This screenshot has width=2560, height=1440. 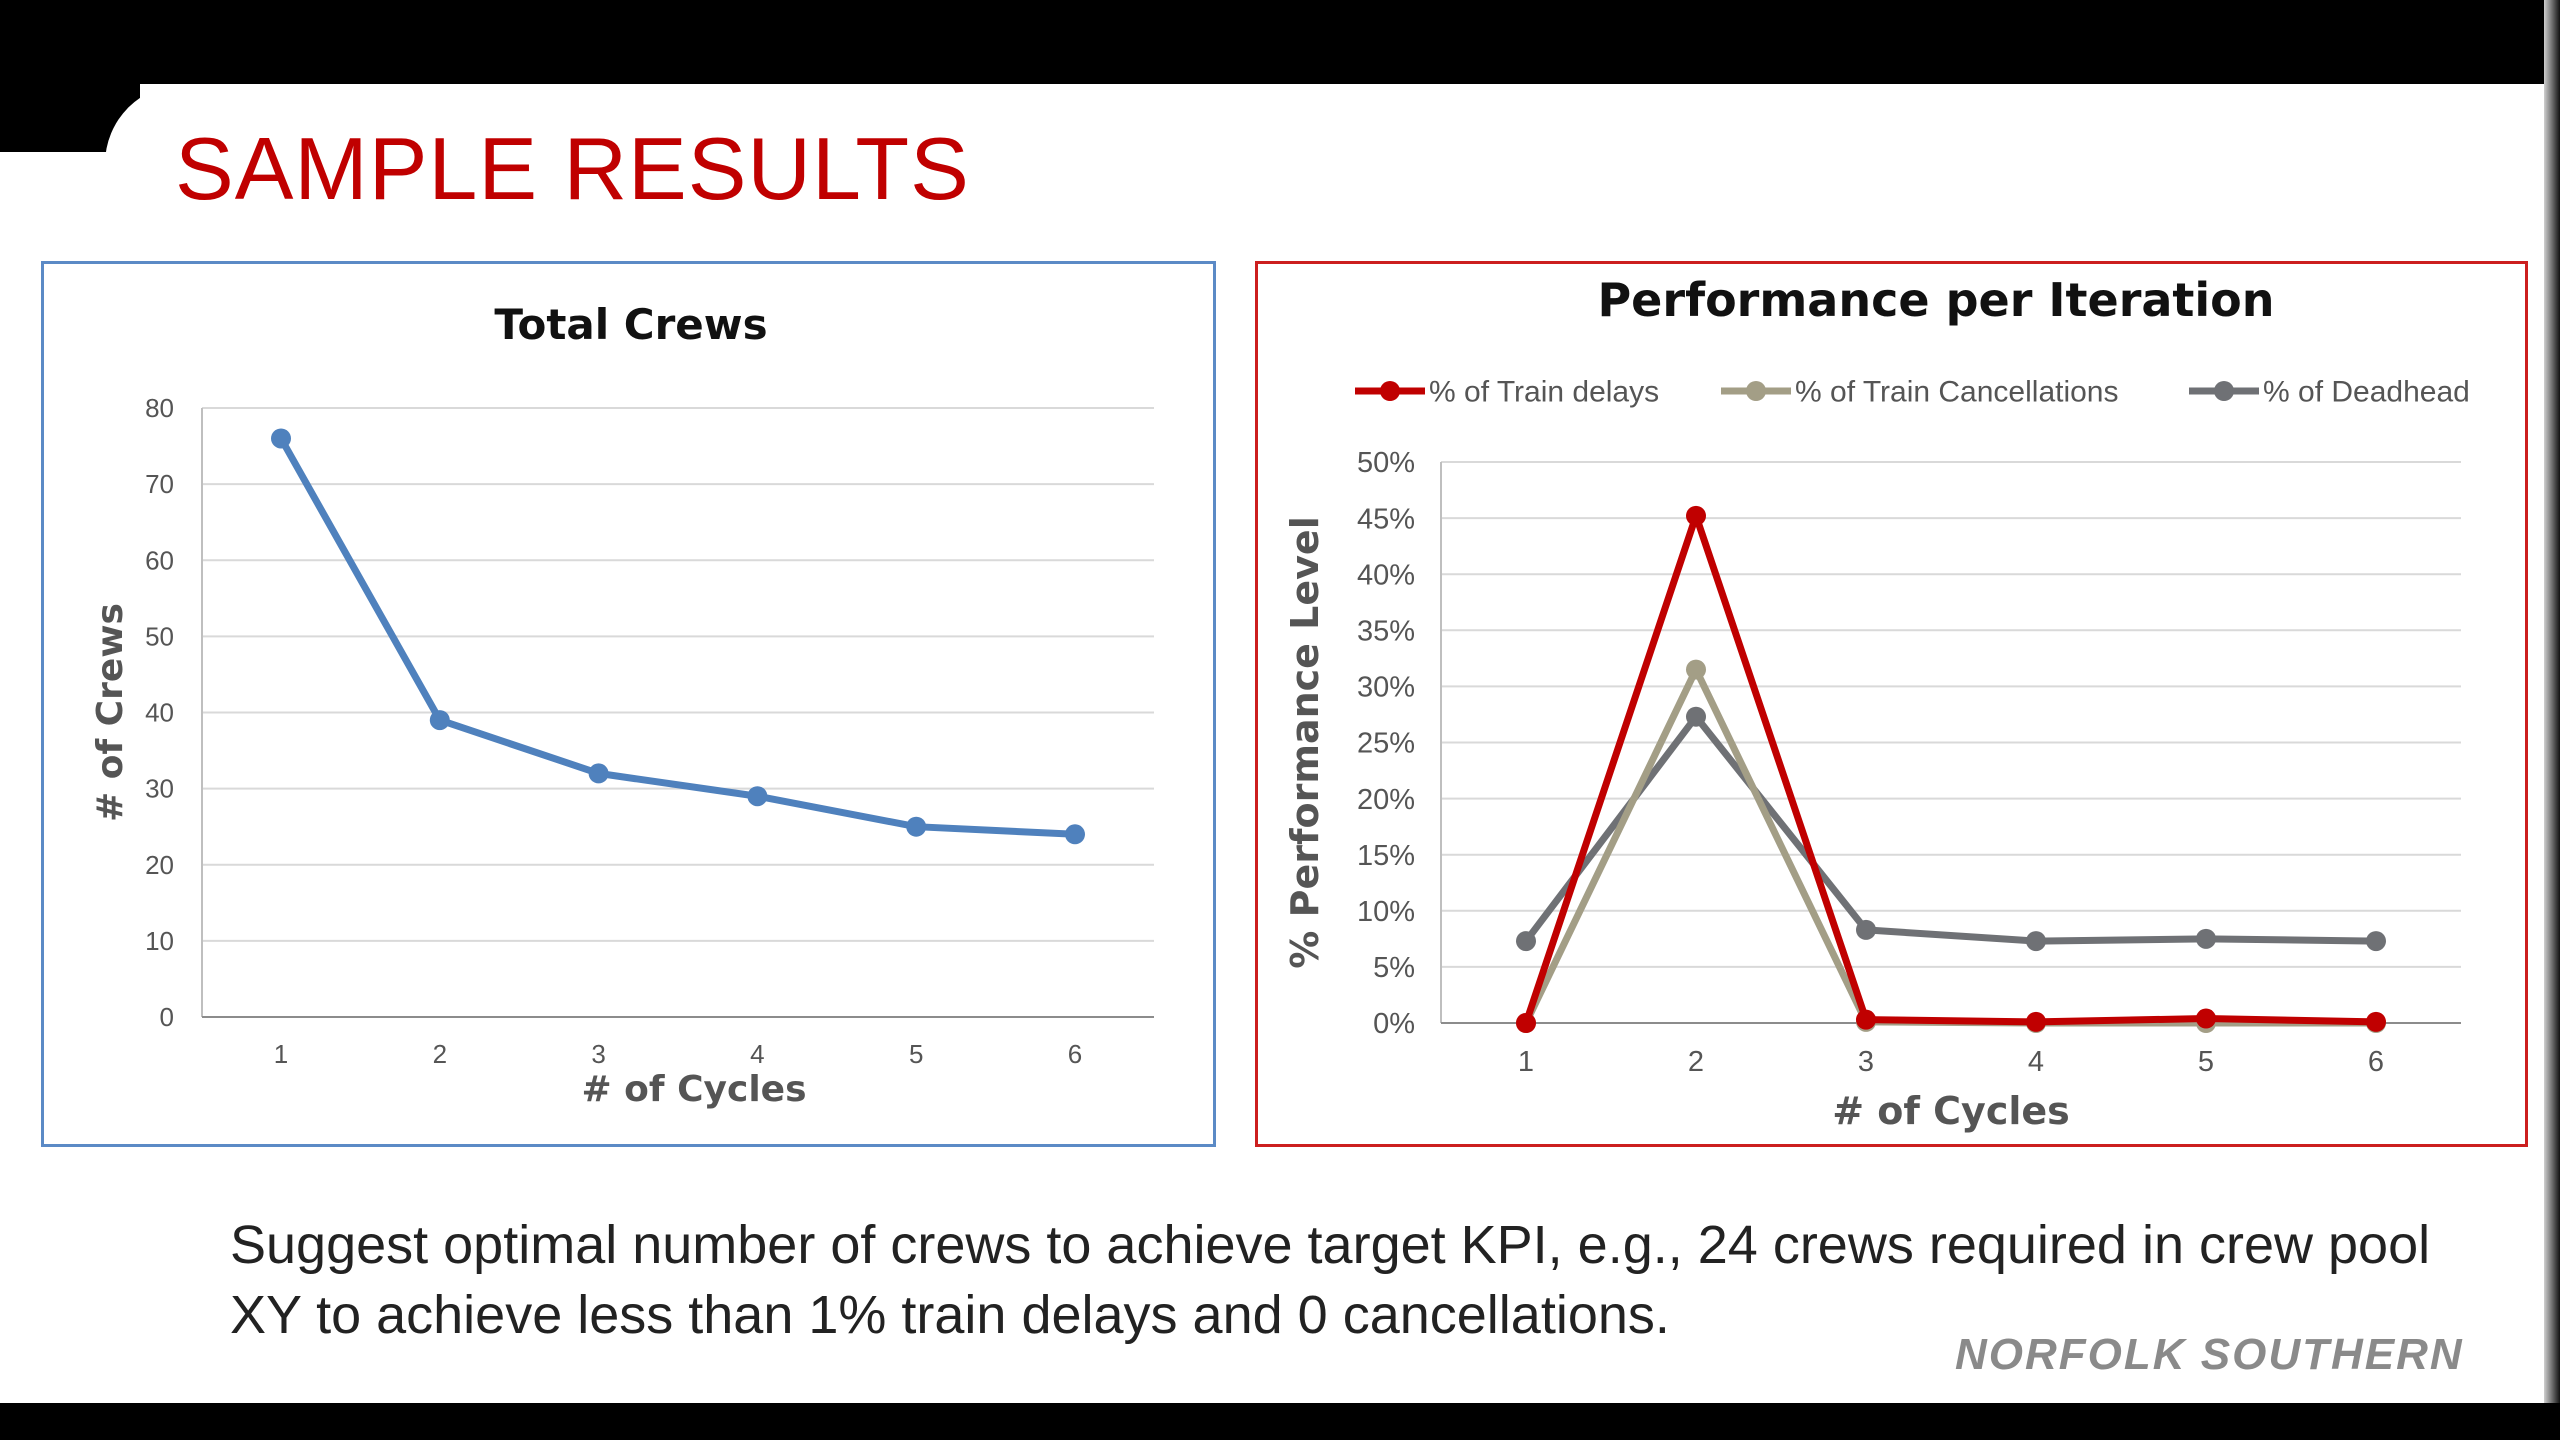 What do you see at coordinates (2552, 720) in the screenshot?
I see `right-edge` at bounding box center [2552, 720].